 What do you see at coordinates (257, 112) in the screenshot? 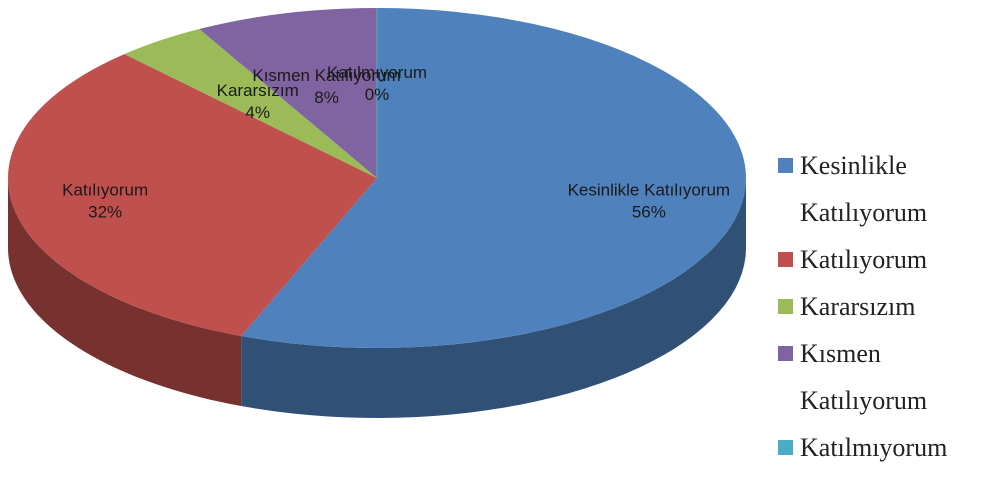
I see `slice-value-label: 4%` at bounding box center [257, 112].